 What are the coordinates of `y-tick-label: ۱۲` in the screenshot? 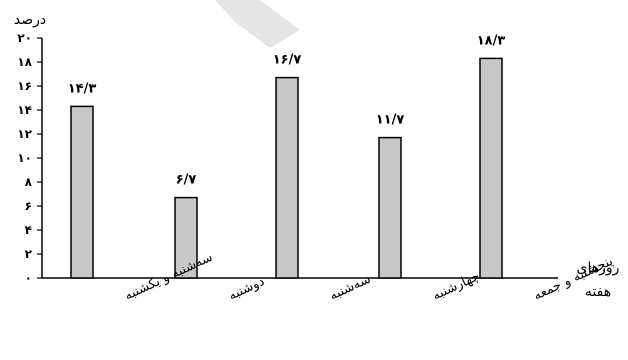 It's located at (24, 134).